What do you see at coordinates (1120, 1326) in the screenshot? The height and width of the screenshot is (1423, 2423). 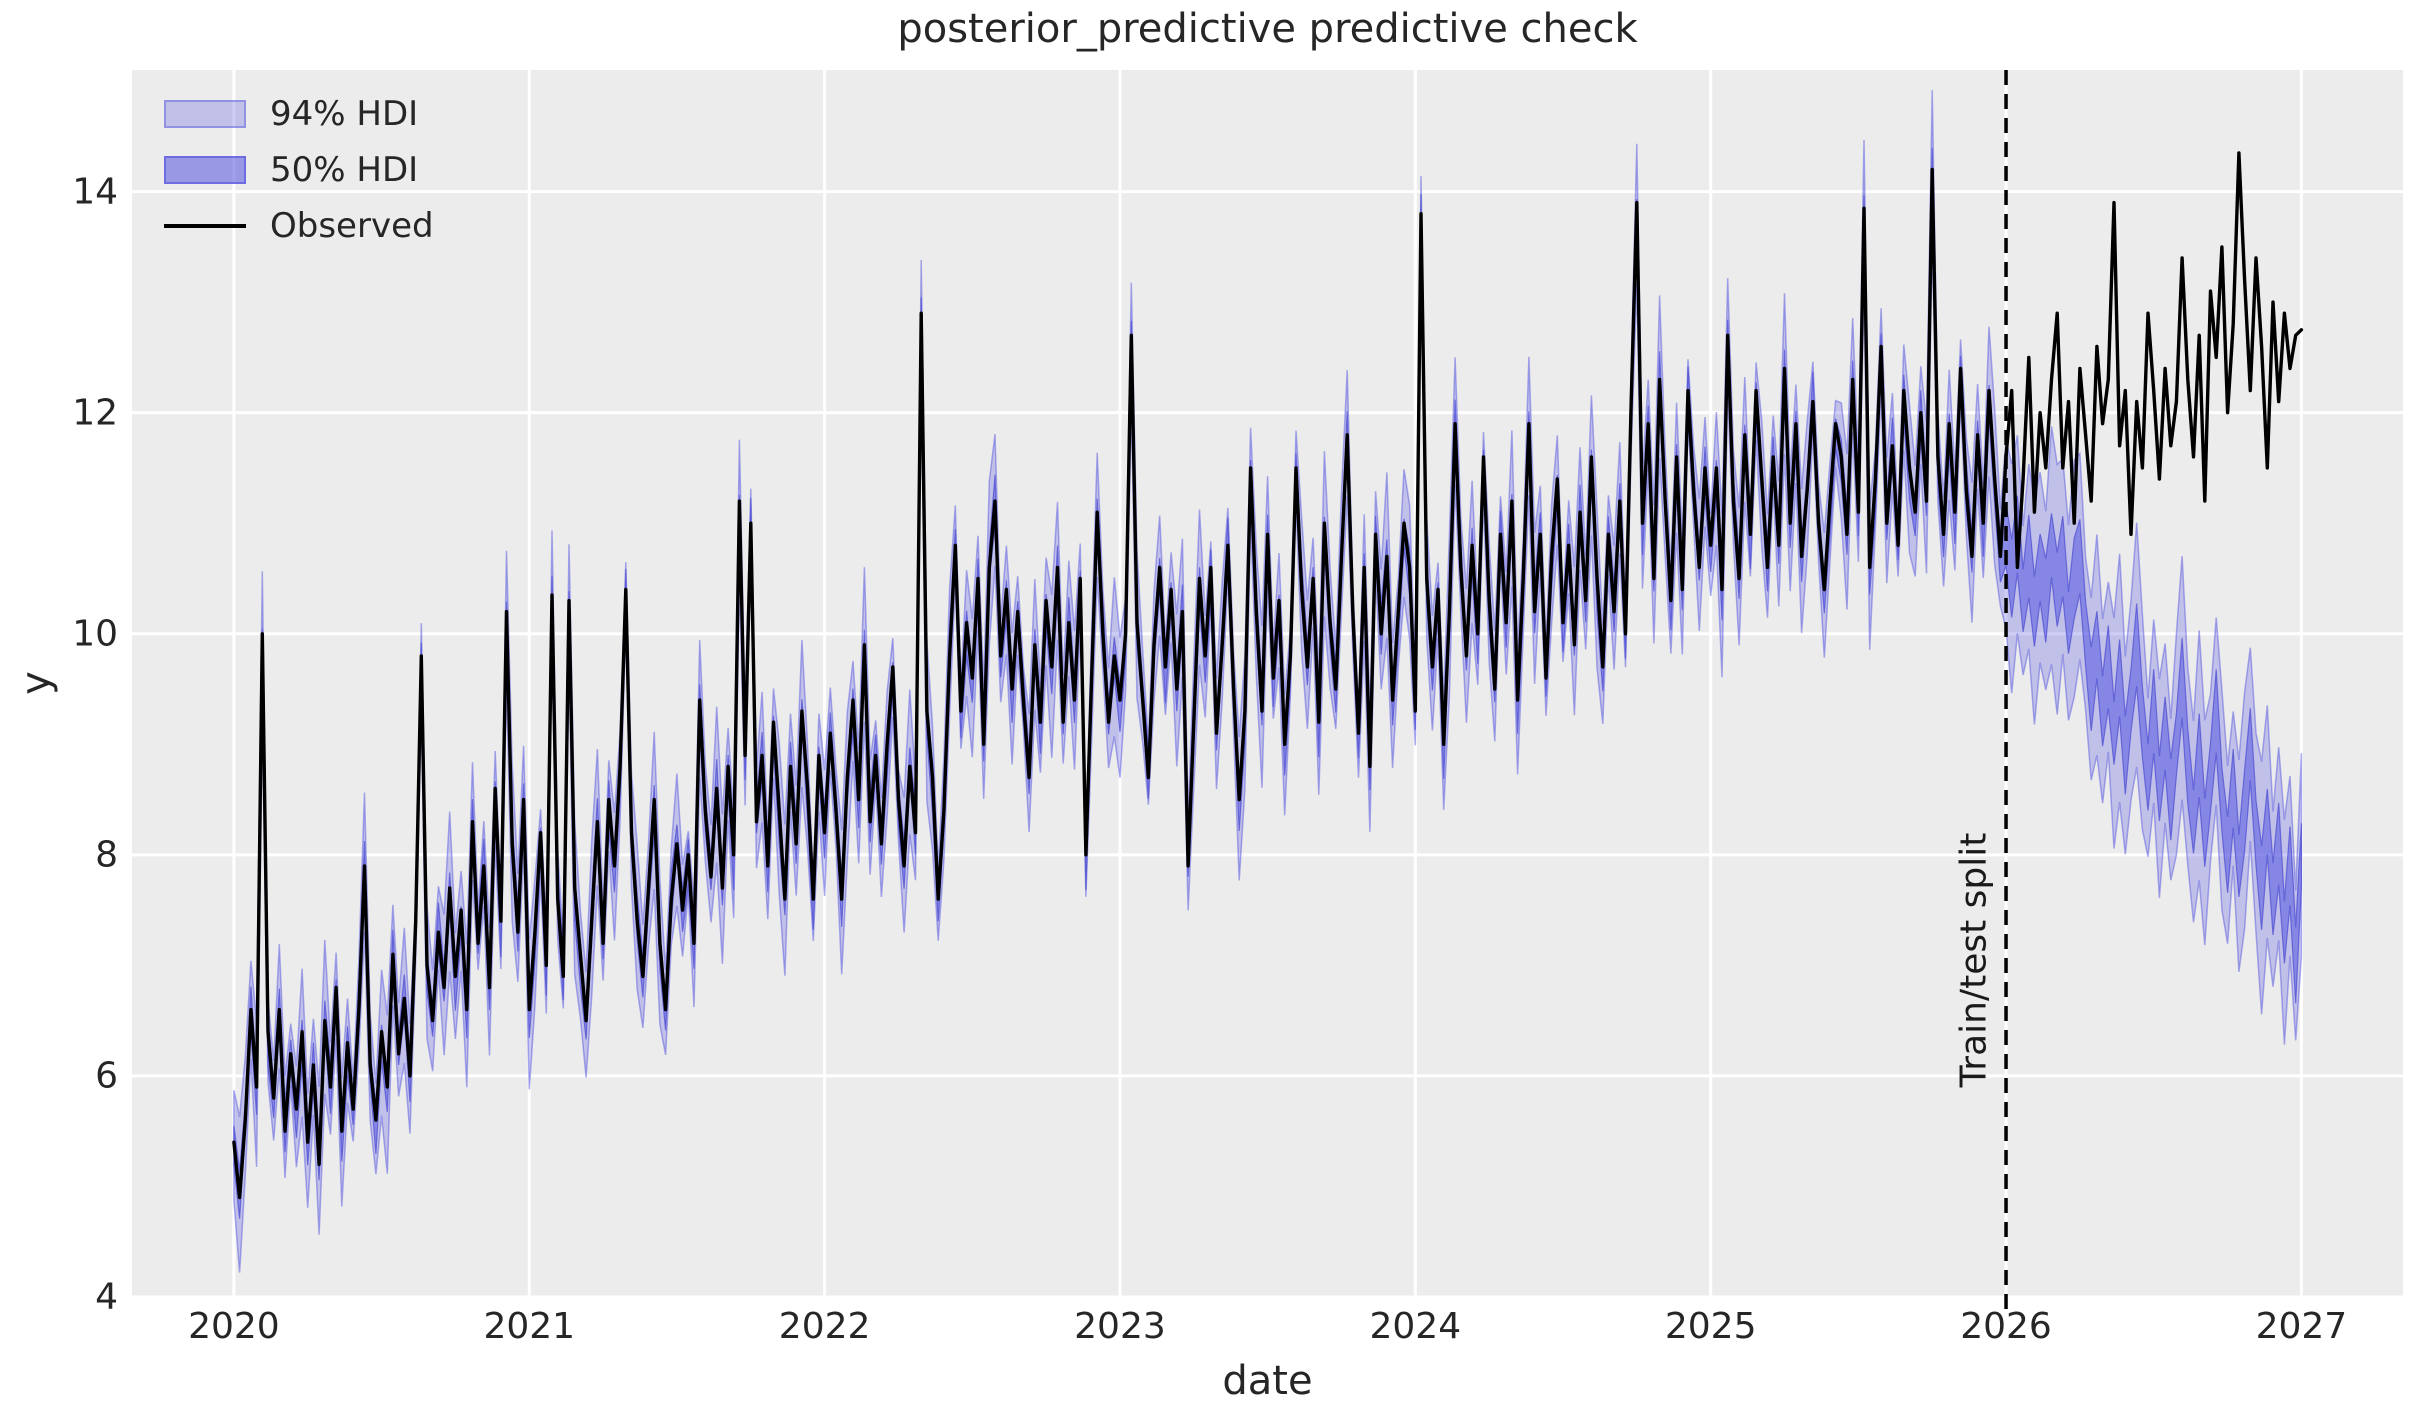 I see `x-tick-label: 2023` at bounding box center [1120, 1326].